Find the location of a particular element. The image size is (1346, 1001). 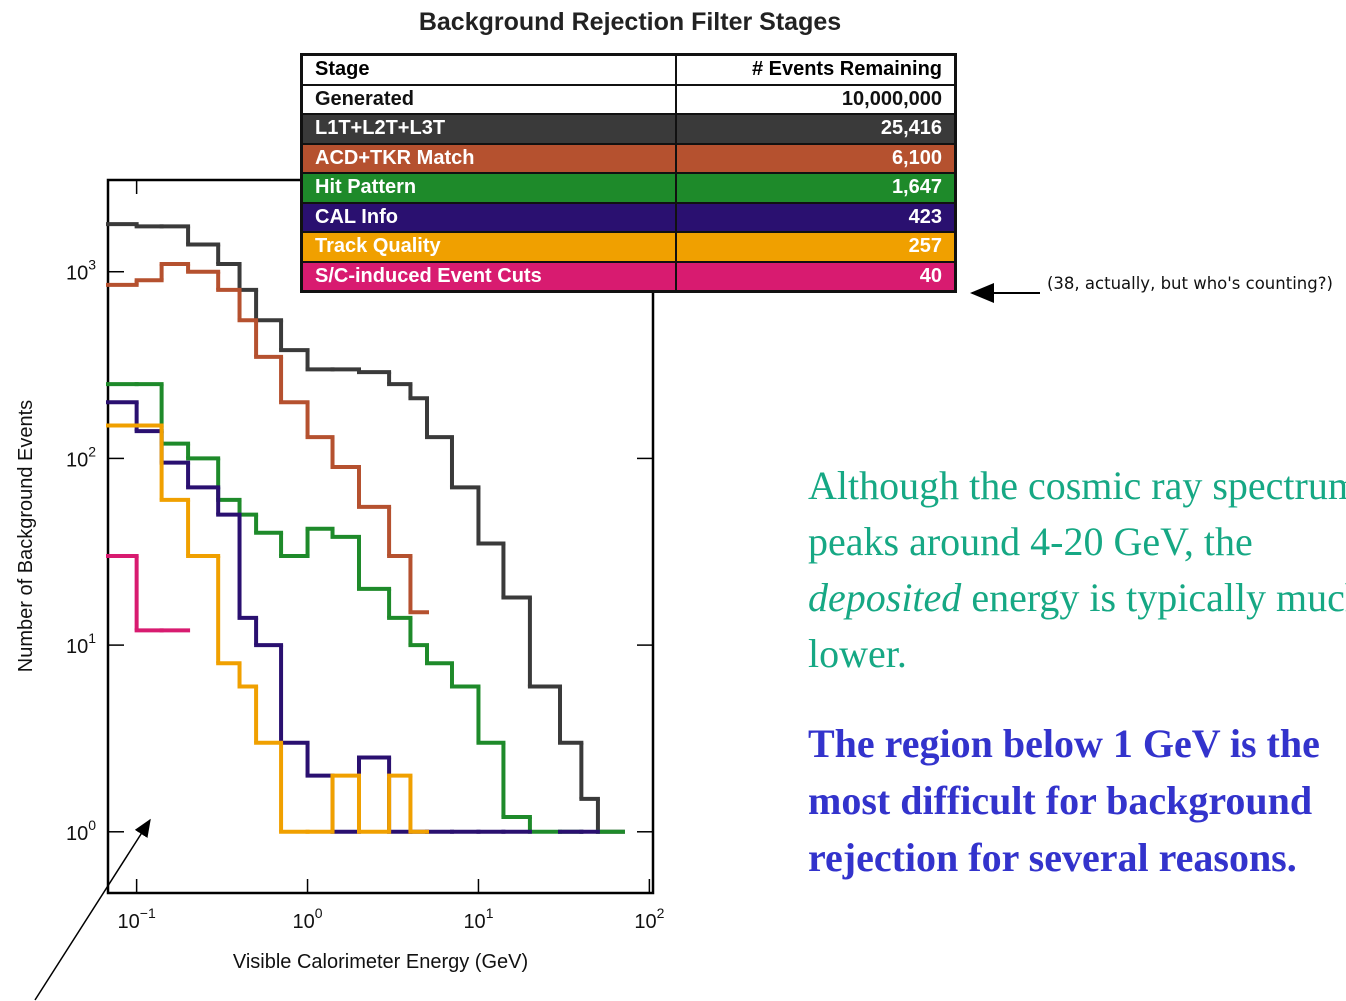

tick-exponent: −1 is located at coordinates (148, 913).